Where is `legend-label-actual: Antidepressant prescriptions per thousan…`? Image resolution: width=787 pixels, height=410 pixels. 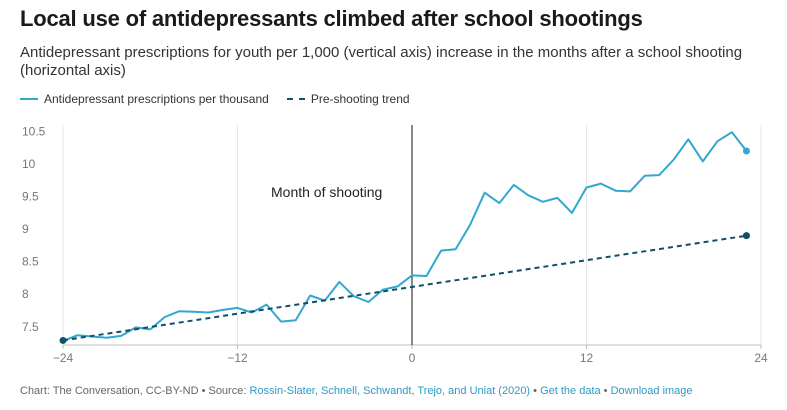 legend-label-actual: Antidepressant prescriptions per thousan… is located at coordinates (156, 99).